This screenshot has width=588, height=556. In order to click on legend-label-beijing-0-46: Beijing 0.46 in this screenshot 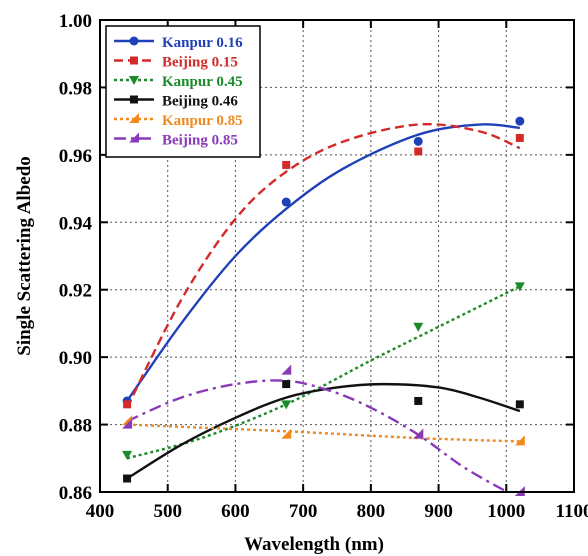, I will do `click(200, 102)`.